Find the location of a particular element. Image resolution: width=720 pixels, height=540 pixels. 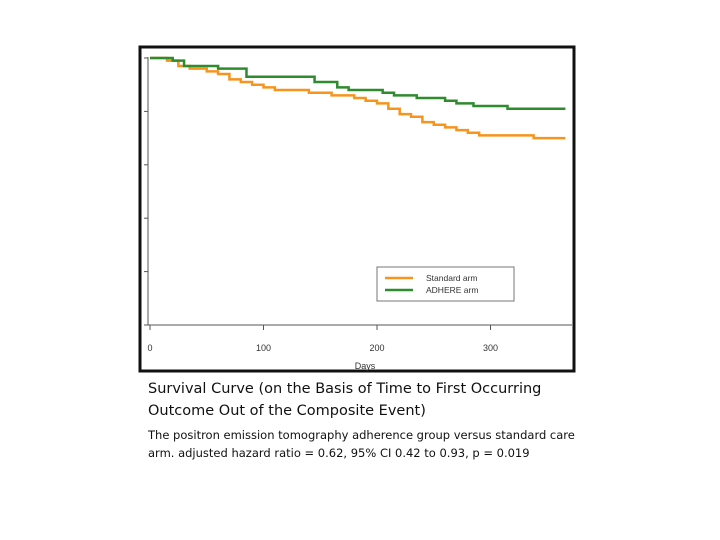

x-axis-label: Days is located at coordinates (365, 366).